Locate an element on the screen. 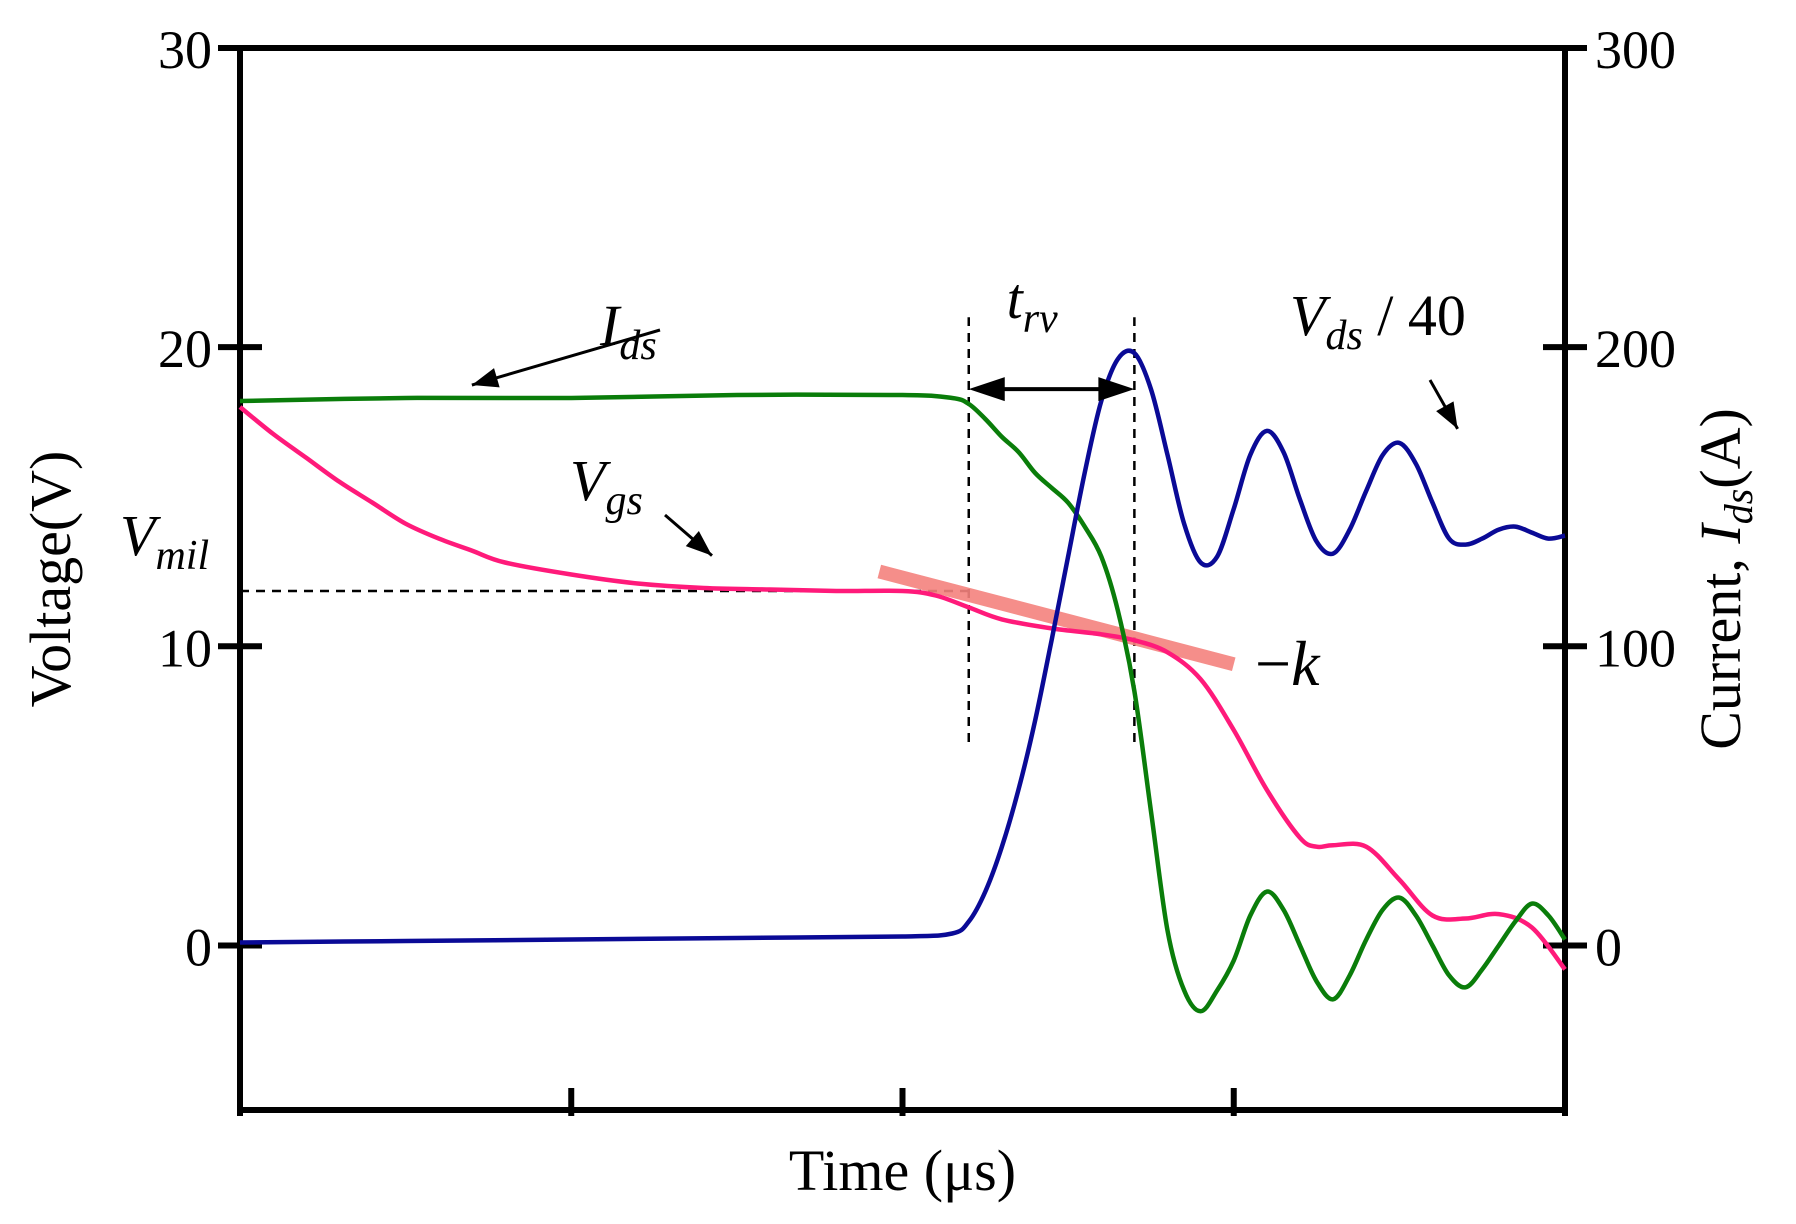 Image resolution: width=1796 pixels, height=1224 pixels. left-tick-label: 20 is located at coordinates (185, 349).